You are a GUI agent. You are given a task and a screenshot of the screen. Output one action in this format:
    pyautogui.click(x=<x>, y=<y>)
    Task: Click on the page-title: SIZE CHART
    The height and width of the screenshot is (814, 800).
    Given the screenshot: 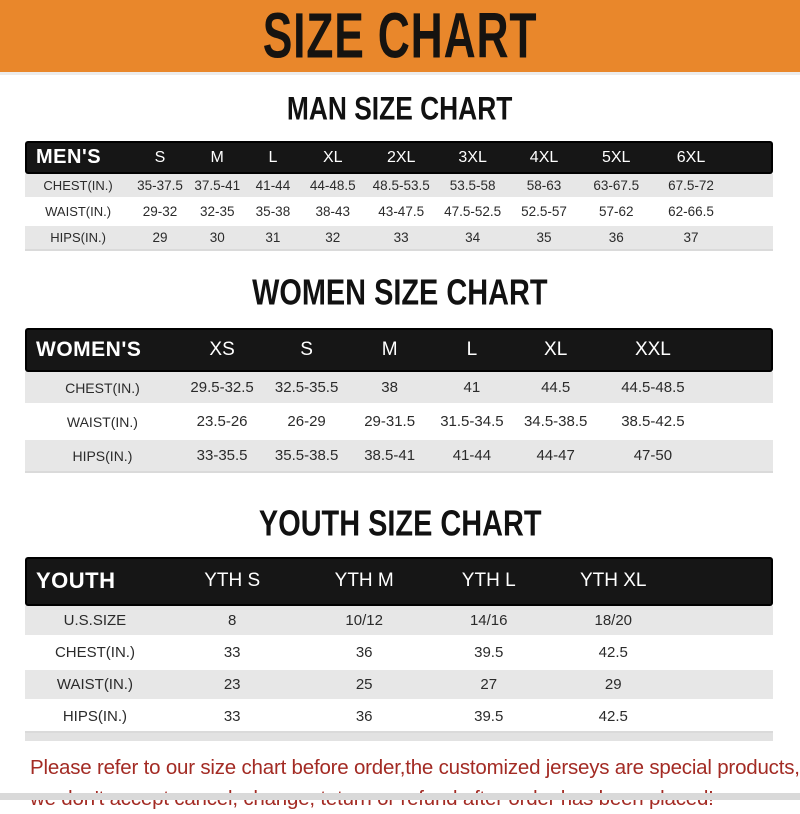 What is the action you would take?
    pyautogui.click(x=400, y=36)
    